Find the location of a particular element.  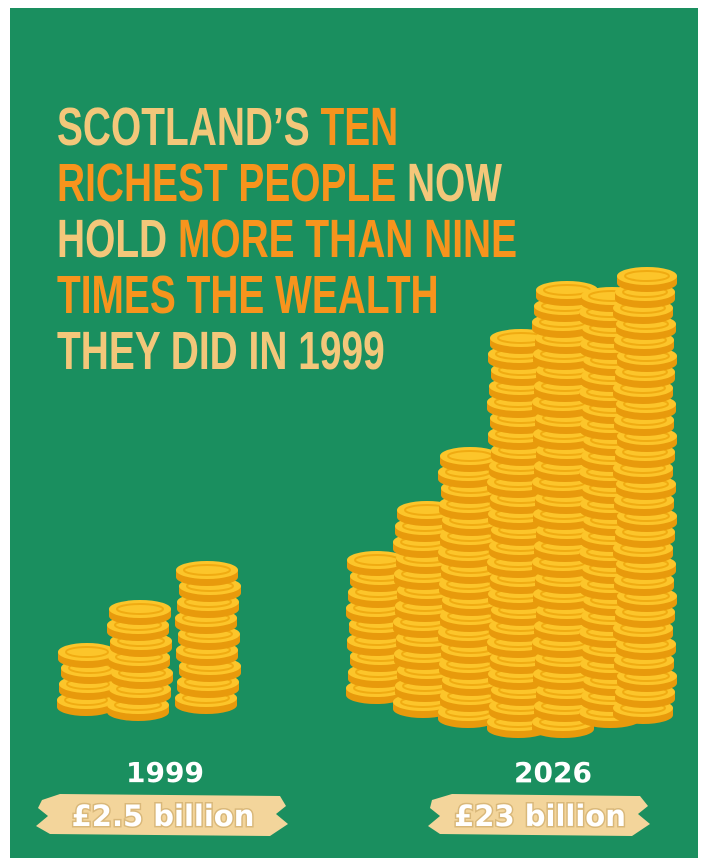

headline-segment: RICHEST PEOPLE is located at coordinates (232, 182).